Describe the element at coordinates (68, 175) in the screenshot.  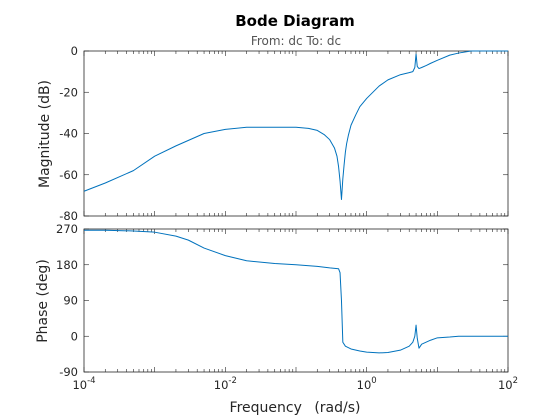
I see `magnitude-ytick-label: -60` at that location.